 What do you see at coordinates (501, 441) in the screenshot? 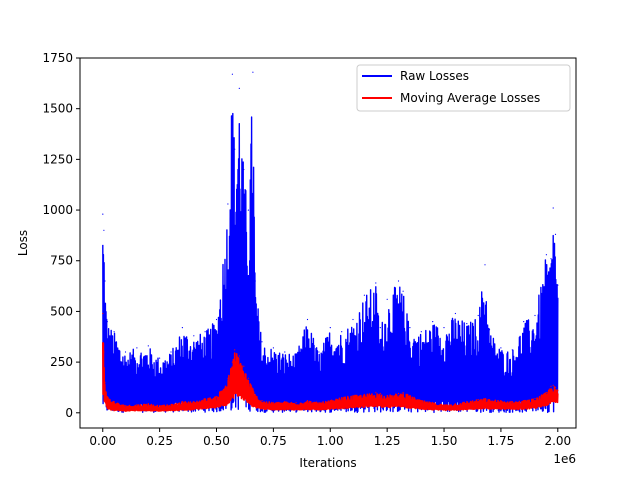
I see `x-tick-label: 1.75` at bounding box center [501, 441].